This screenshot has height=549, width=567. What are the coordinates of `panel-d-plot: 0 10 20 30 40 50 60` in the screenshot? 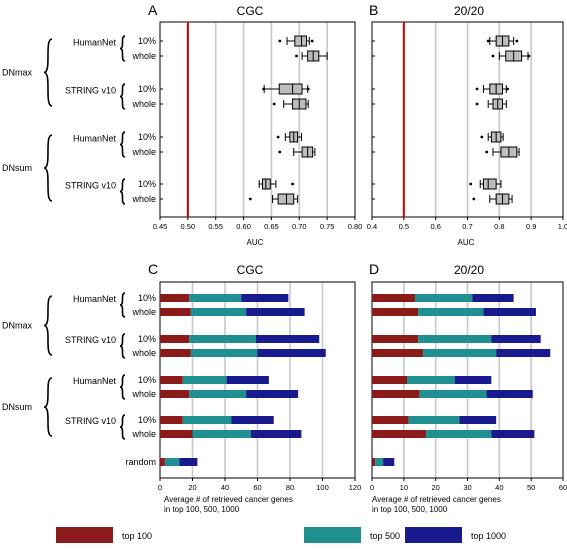 It's located at (468, 386).